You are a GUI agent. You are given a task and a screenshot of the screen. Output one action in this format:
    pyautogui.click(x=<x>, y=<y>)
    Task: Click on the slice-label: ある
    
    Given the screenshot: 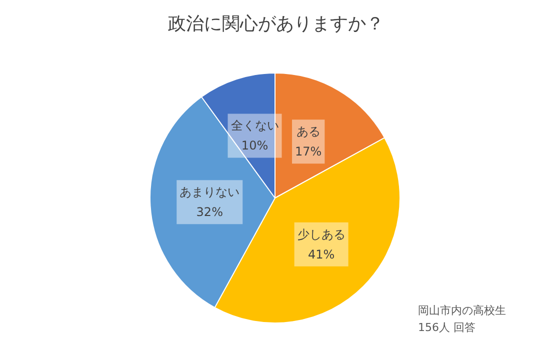 What is the action you would take?
    pyautogui.click(x=308, y=131)
    